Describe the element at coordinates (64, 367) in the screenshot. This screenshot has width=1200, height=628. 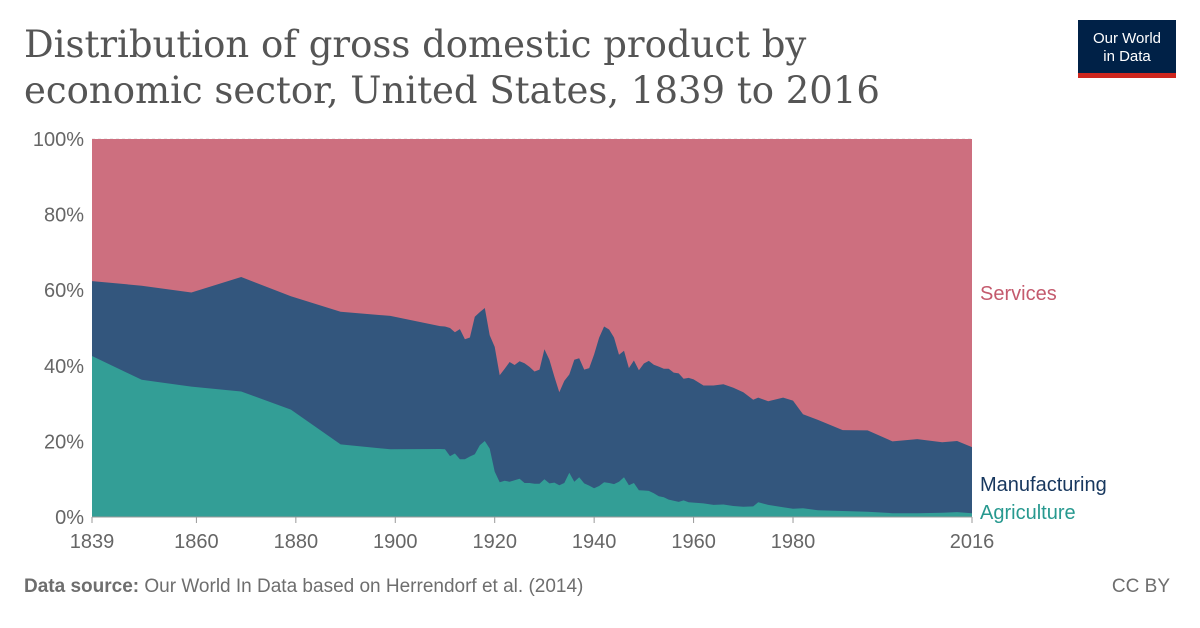
I see `y-tick-label-40: 40%` at that location.